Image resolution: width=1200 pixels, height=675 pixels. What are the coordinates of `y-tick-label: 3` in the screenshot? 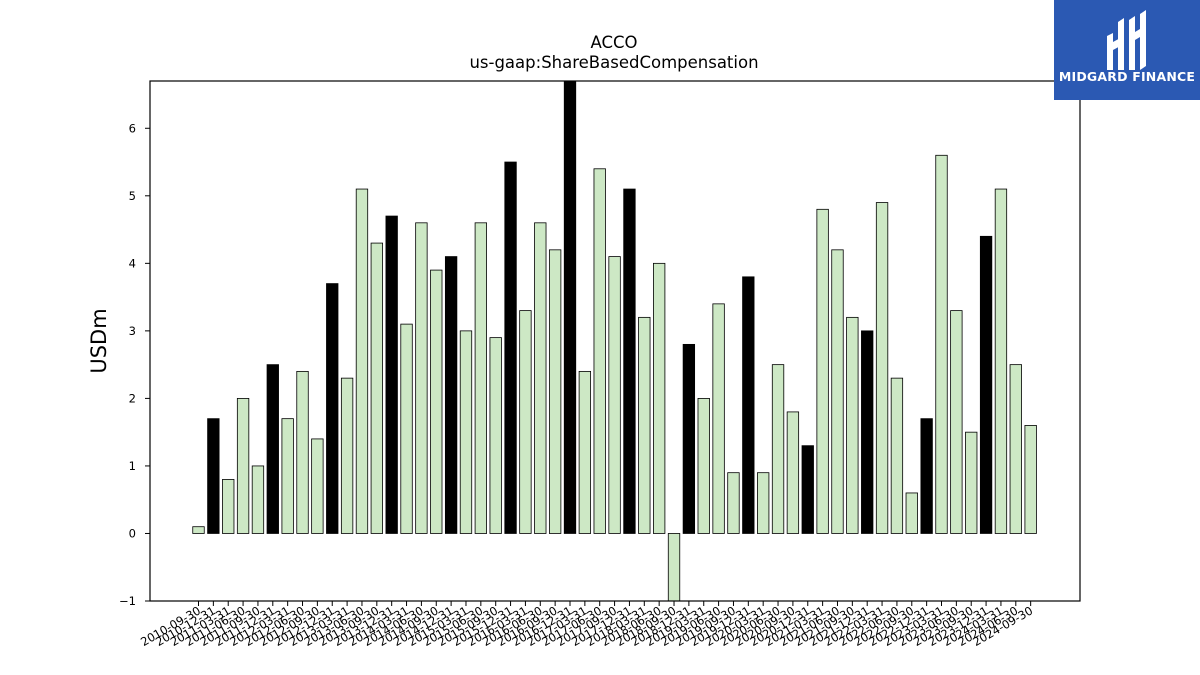 It's located at (132, 331).